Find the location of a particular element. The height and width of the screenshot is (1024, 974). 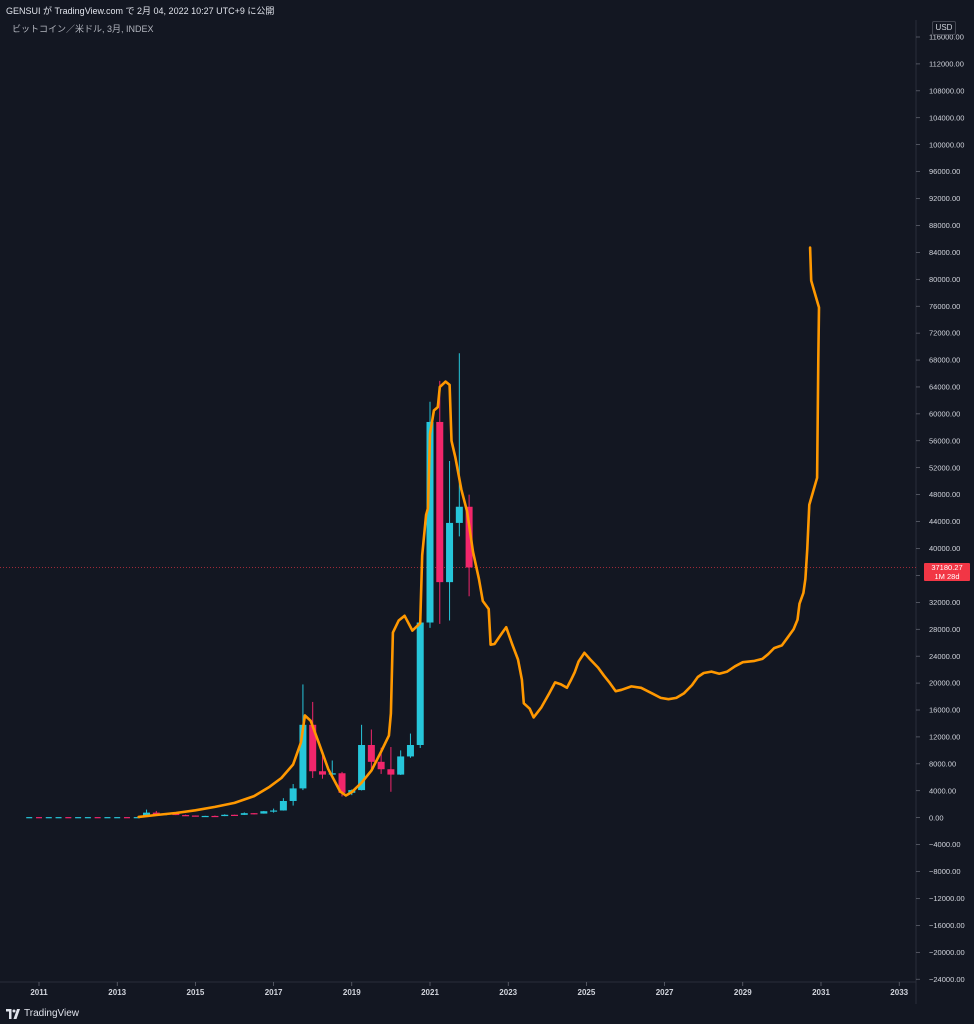

footer-bar is located at coordinates (487, 1014).